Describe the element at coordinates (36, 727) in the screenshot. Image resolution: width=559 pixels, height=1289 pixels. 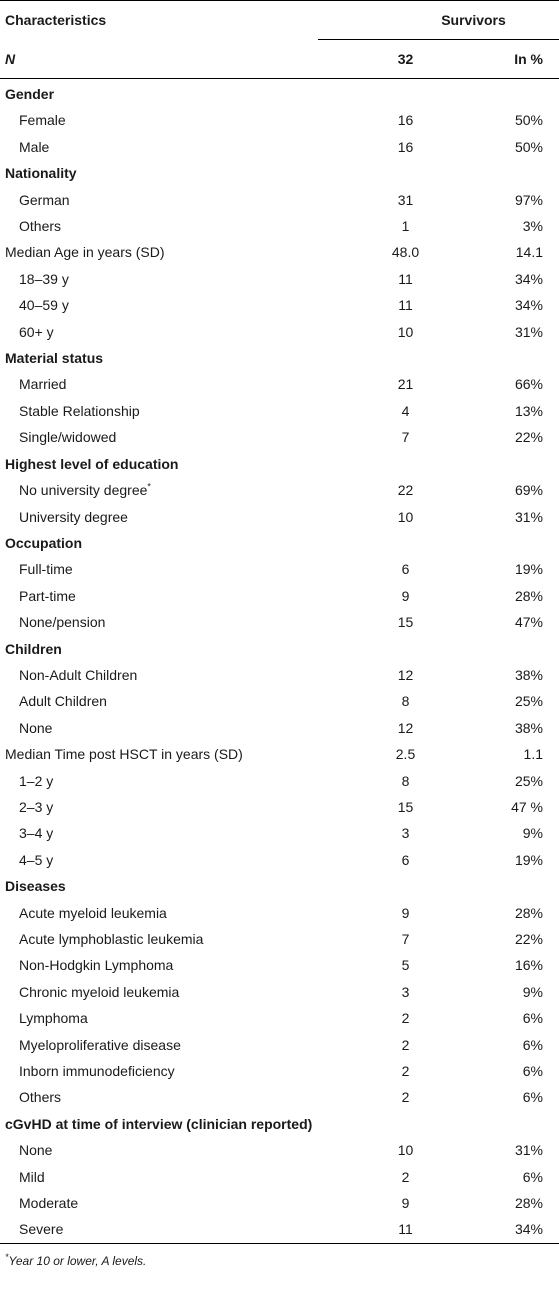
I see `row-label-text: None` at that location.